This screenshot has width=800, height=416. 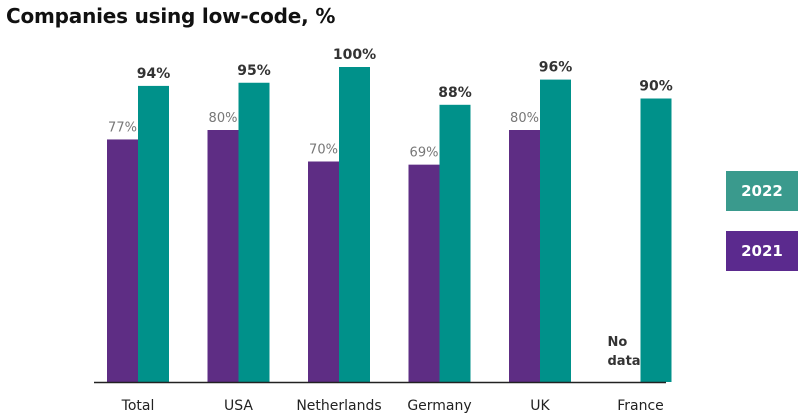 What do you see at coordinates (618, 342) in the screenshot?
I see `no-data-note: No` at bounding box center [618, 342].